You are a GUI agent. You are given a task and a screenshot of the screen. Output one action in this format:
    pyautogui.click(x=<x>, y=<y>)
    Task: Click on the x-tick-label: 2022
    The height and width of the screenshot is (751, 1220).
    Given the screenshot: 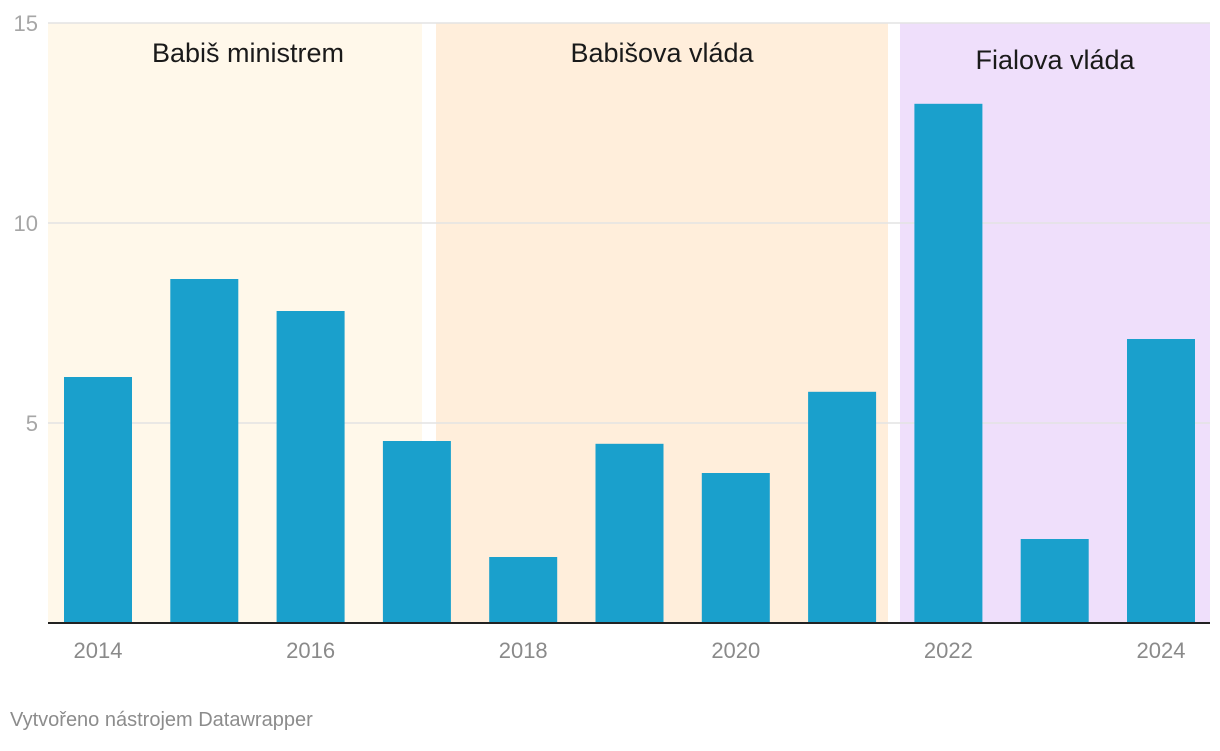 What is the action you would take?
    pyautogui.click(x=948, y=650)
    